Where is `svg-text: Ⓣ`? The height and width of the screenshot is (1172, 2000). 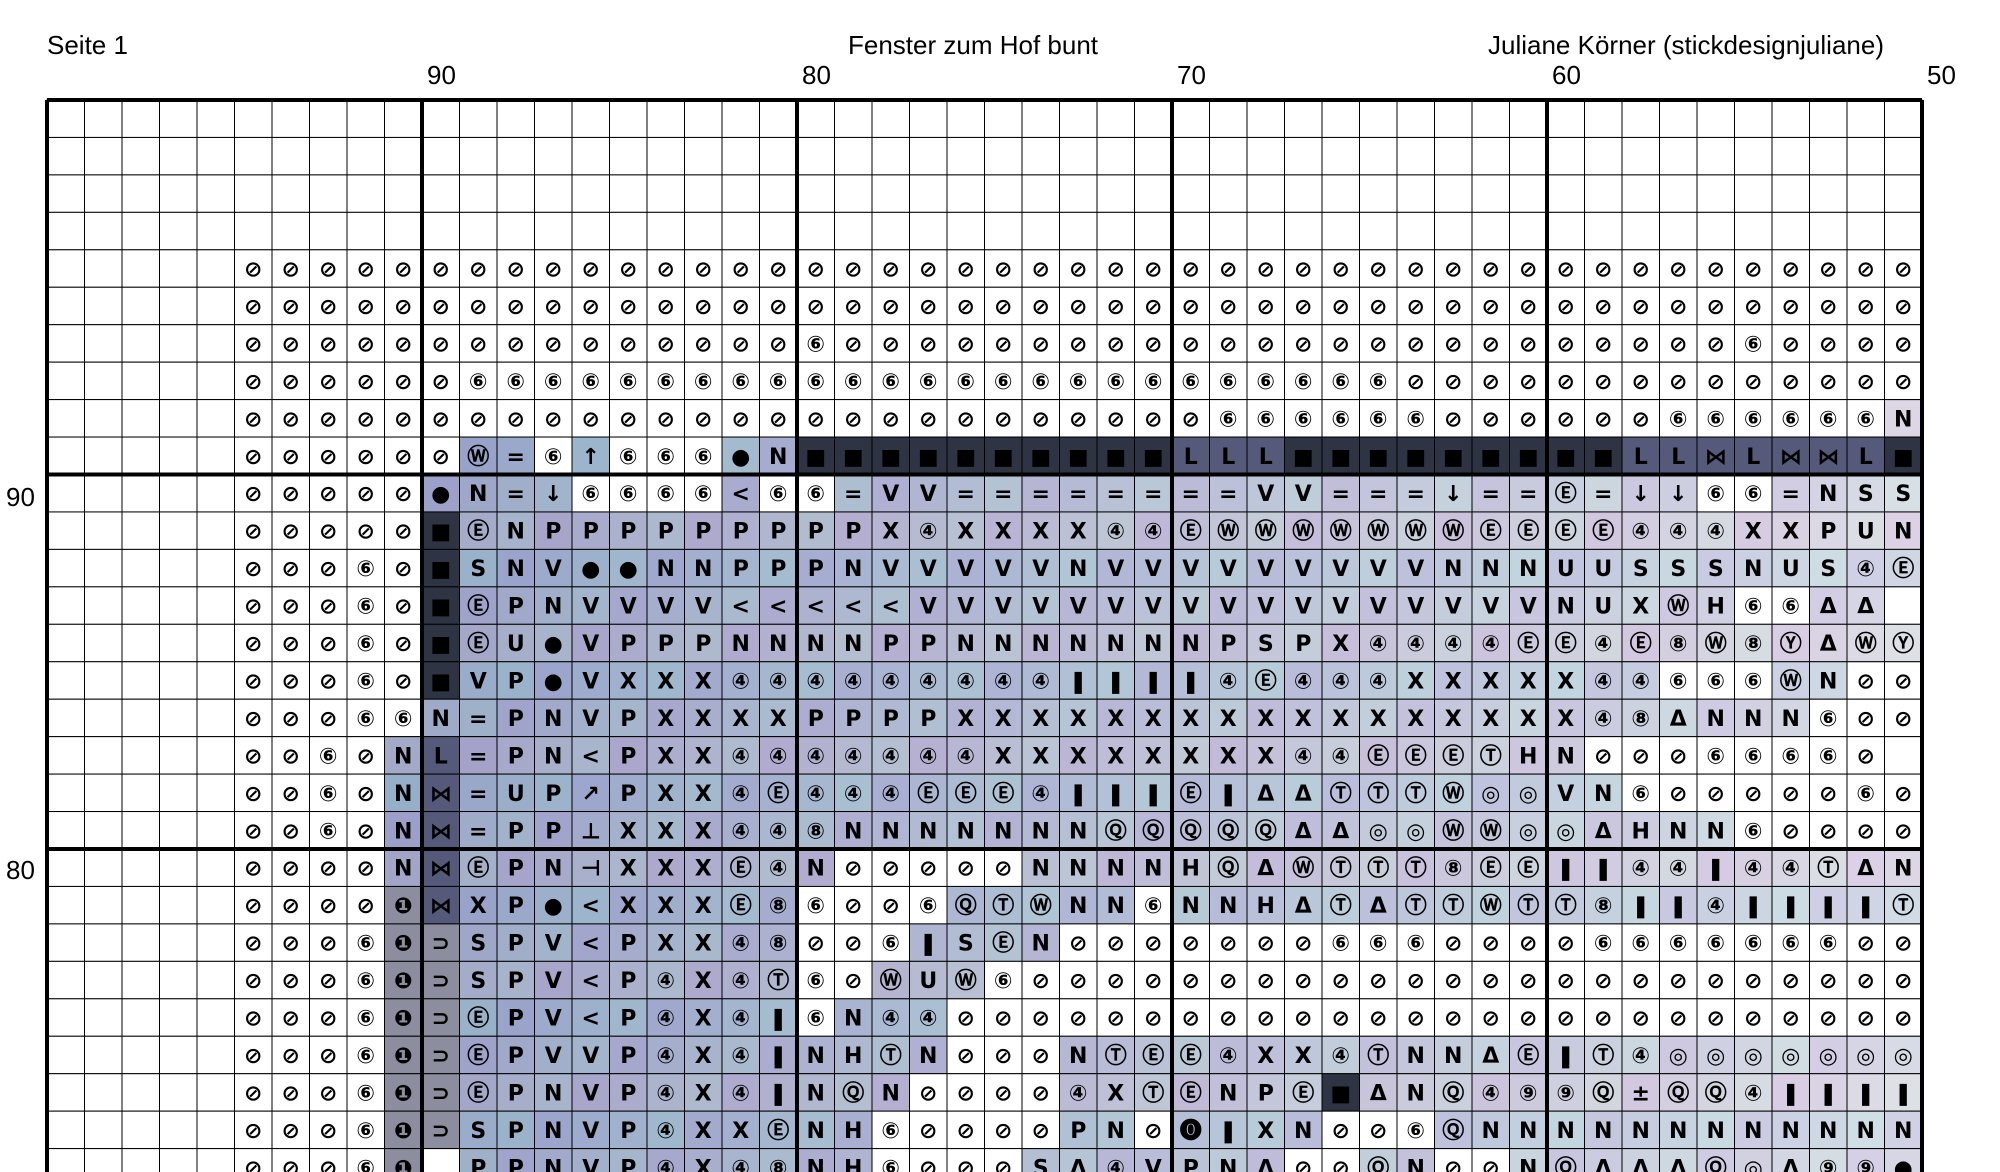 svg-text: Ⓣ is located at coordinates (1378, 794).